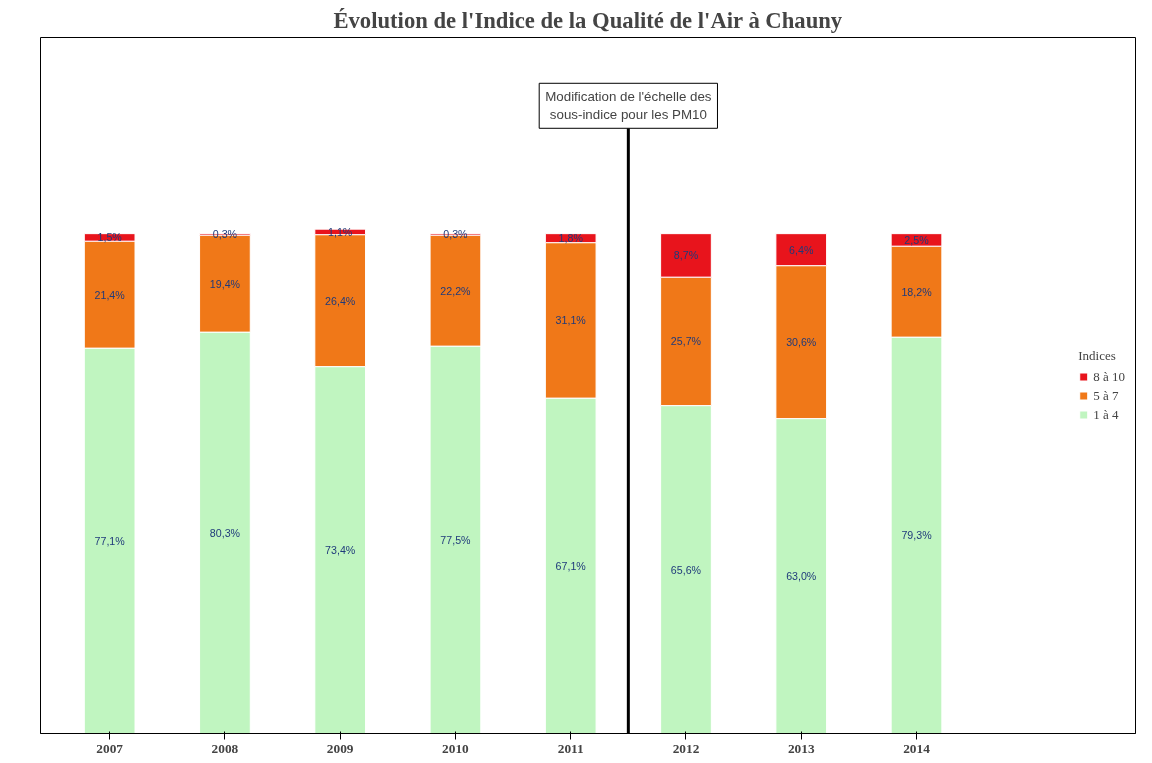 The width and height of the screenshot is (1152, 763). Describe the element at coordinates (456, 539) in the screenshot. I see `data-label: 77,5%` at that location.